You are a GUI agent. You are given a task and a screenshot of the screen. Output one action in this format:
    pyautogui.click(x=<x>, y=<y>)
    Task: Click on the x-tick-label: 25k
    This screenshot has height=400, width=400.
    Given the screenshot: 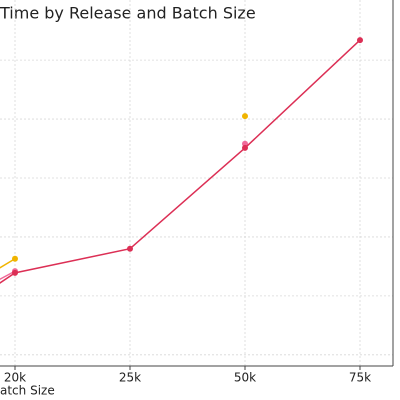 What is the action you would take?
    pyautogui.click(x=130, y=378)
    